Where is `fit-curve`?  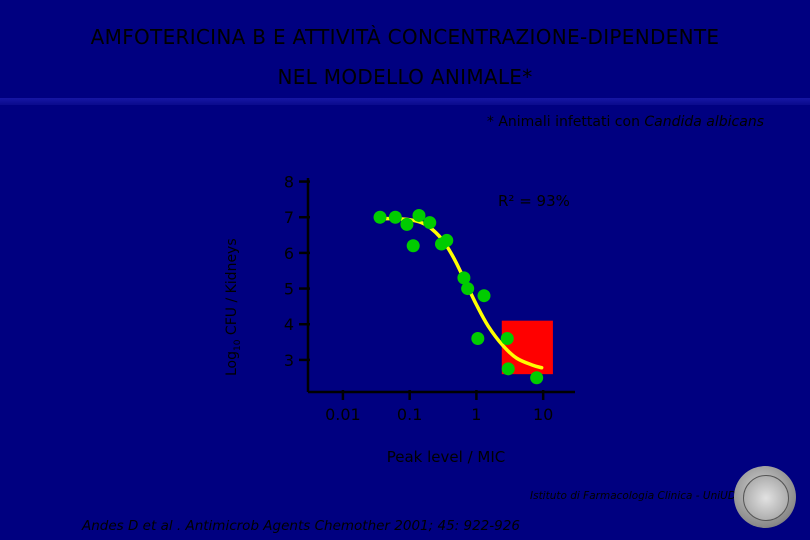 fit-curve is located at coordinates (461, 293).